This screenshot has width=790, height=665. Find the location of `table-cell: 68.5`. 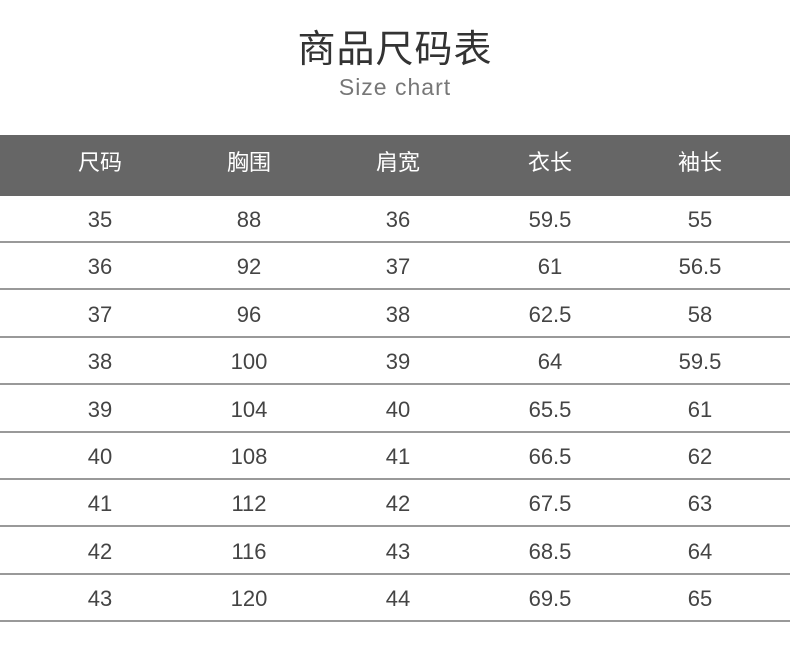

table-cell: 68.5 is located at coordinates (550, 551).